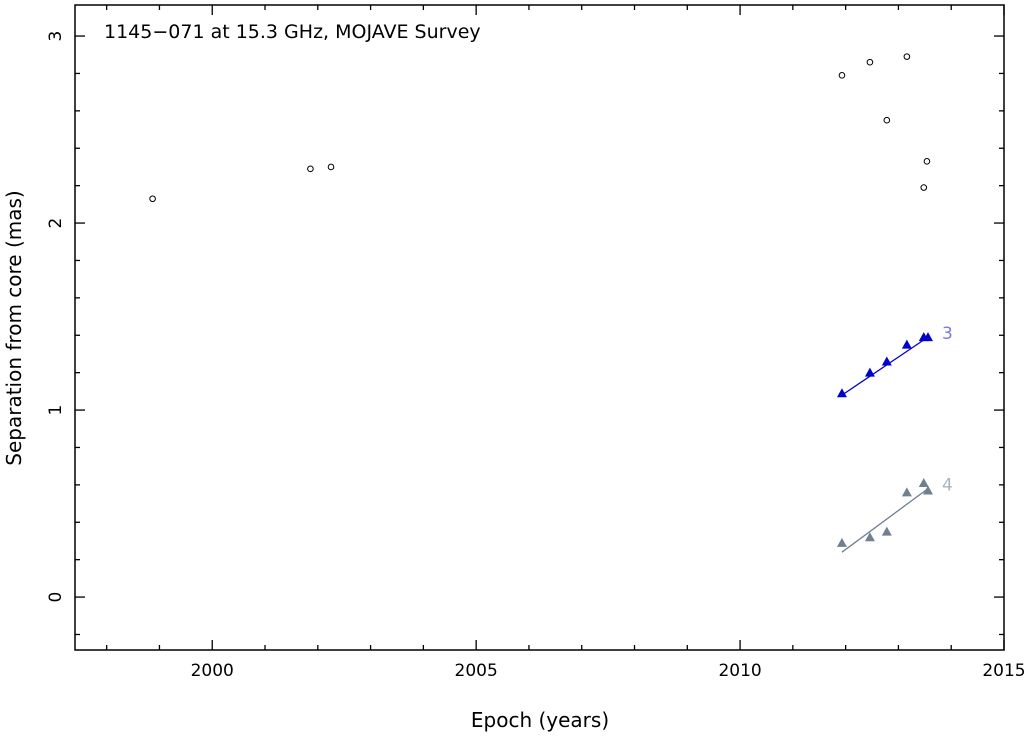 This screenshot has width=1027, height=740. I want to click on component-label: 4, so click(947, 486).